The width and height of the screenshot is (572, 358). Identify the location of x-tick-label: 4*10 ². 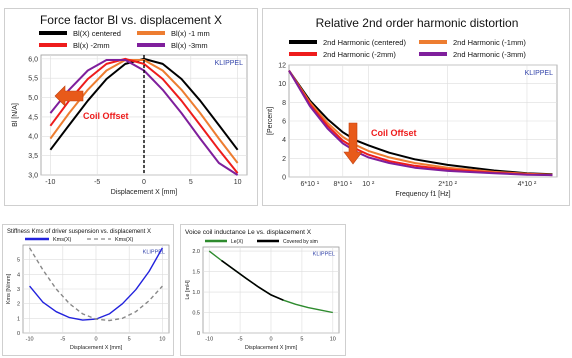
(527, 184).